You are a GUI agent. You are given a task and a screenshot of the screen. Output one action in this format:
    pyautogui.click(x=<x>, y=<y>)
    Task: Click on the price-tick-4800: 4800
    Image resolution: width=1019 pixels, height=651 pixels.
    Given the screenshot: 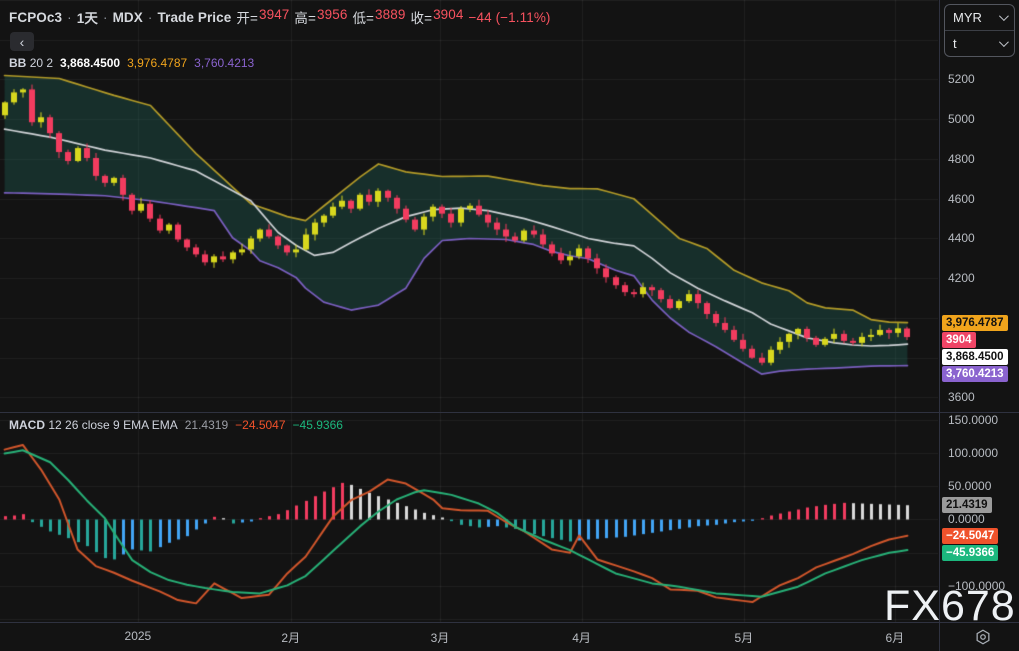 What is the action you would take?
    pyautogui.click(x=961, y=158)
    